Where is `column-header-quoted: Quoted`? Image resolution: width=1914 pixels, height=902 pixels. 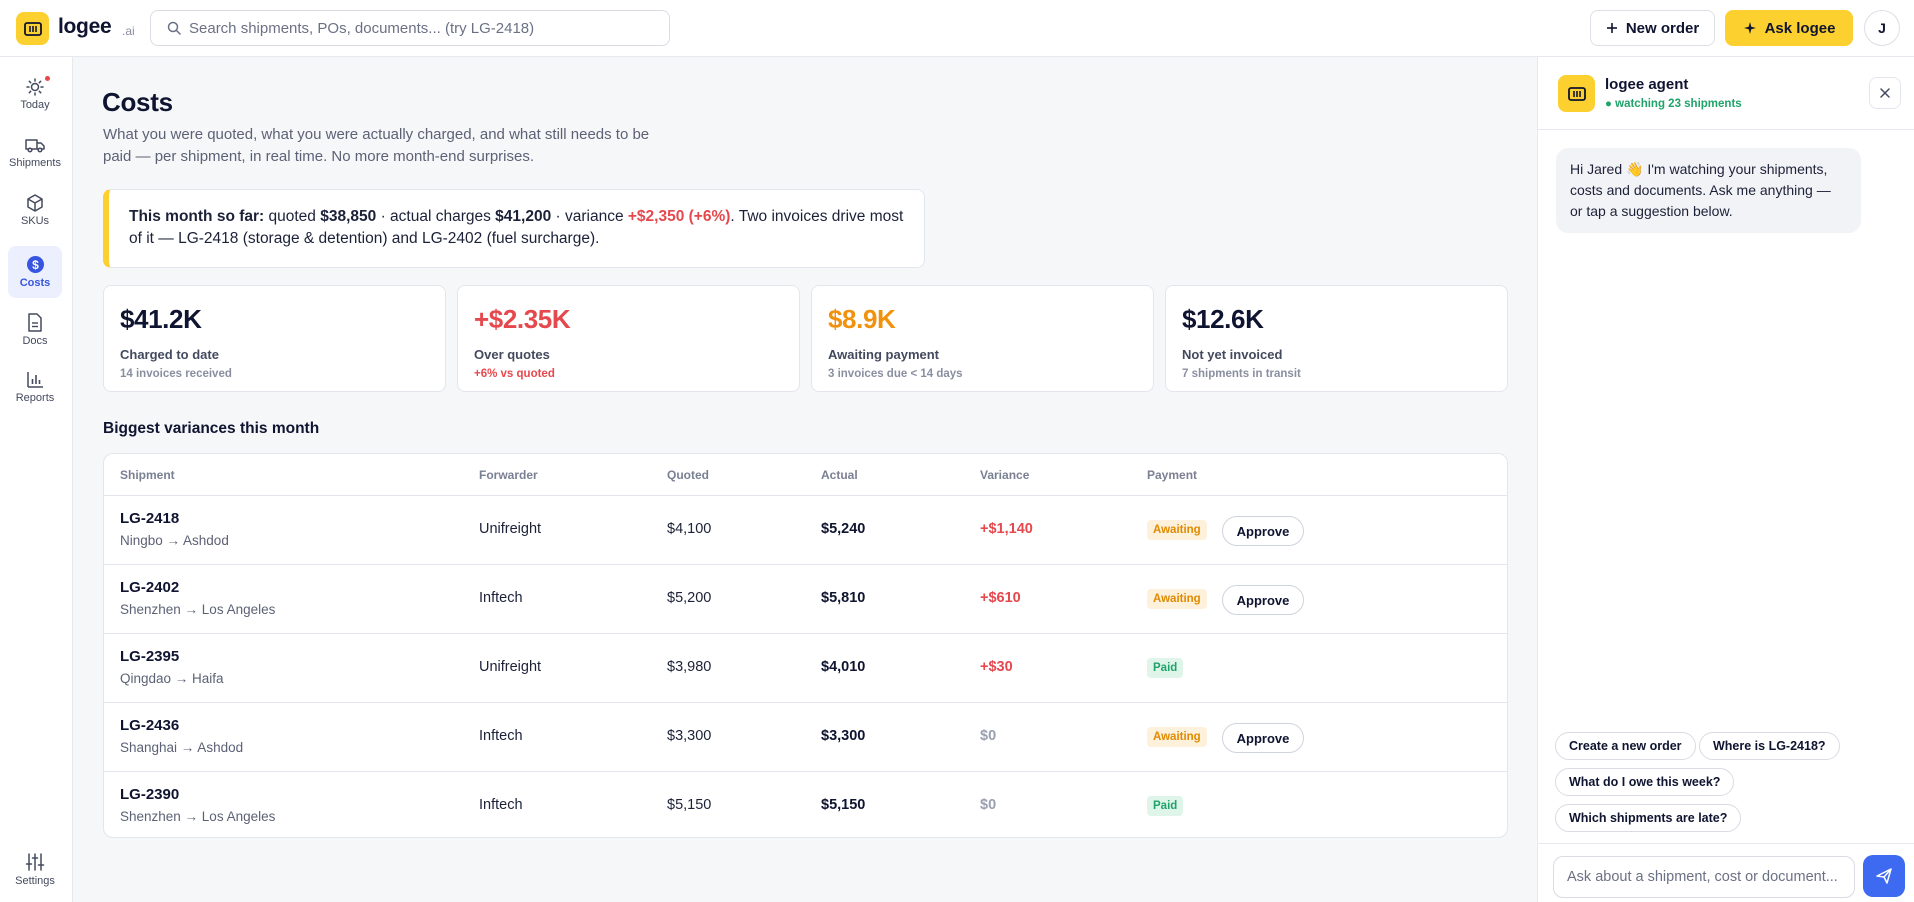
column-header-quoted: Quoted is located at coordinates (688, 475).